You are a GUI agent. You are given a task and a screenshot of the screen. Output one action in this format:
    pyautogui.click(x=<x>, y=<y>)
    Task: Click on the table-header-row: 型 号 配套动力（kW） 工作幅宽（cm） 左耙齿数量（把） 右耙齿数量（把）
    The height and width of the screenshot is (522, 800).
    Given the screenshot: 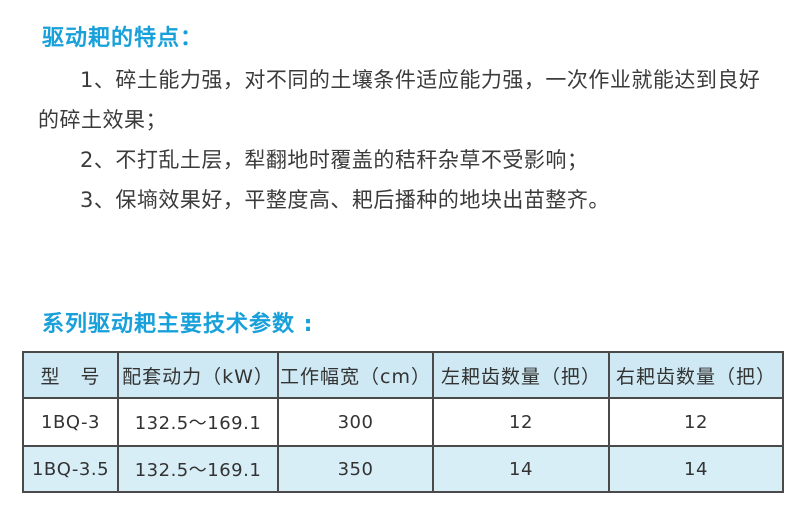 What is the action you would take?
    pyautogui.click(x=403, y=375)
    